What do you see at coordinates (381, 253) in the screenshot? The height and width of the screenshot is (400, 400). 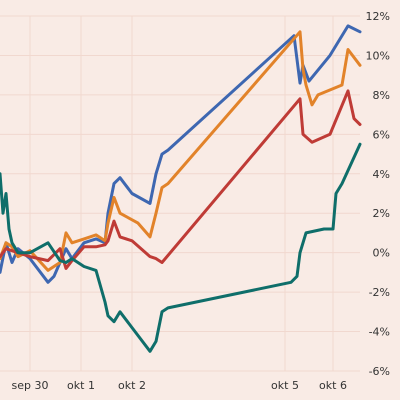 I see `y-tick-label: 0%` at bounding box center [381, 253].